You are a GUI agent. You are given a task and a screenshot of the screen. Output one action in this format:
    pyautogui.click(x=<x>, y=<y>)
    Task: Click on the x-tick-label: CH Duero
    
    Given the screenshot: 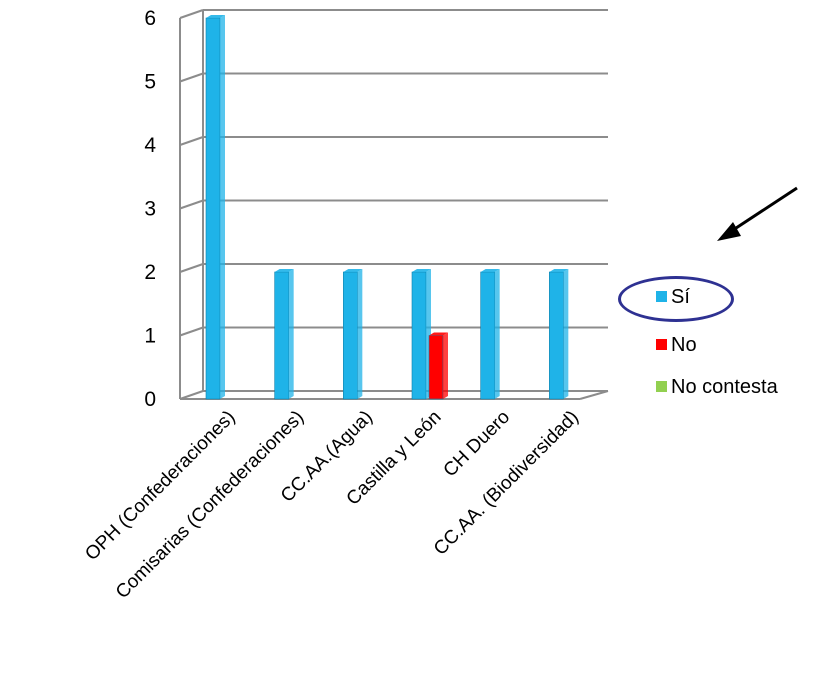 What is the action you would take?
    pyautogui.click(x=477, y=444)
    